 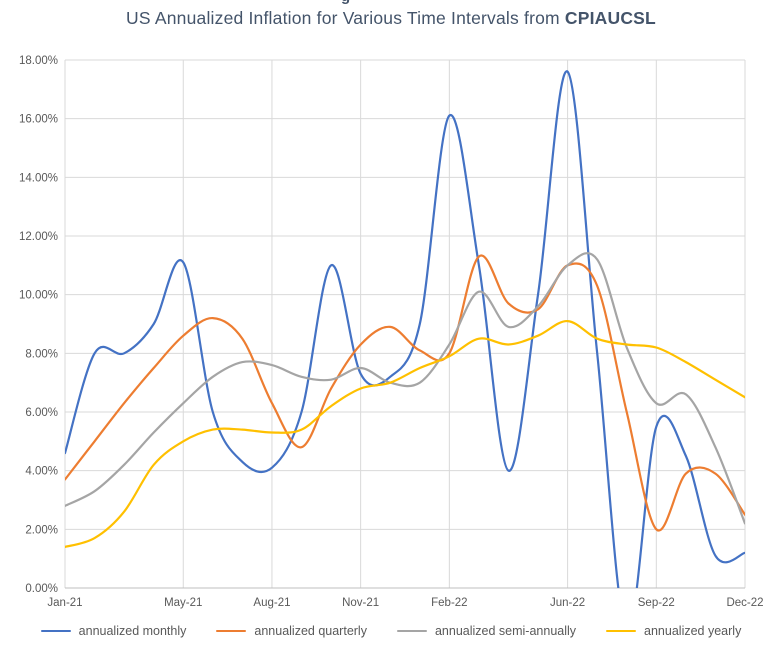 What do you see at coordinates (183, 603) in the screenshot?
I see `x-axis-tick-label: May-21` at bounding box center [183, 603].